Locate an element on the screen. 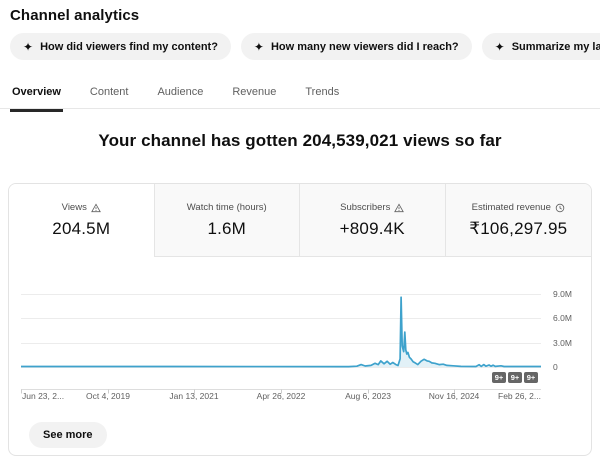 The height and width of the screenshot is (460, 600). chip-how-did-viewers-find-content: ✦ How did viewers find my content? is located at coordinates (120, 46).